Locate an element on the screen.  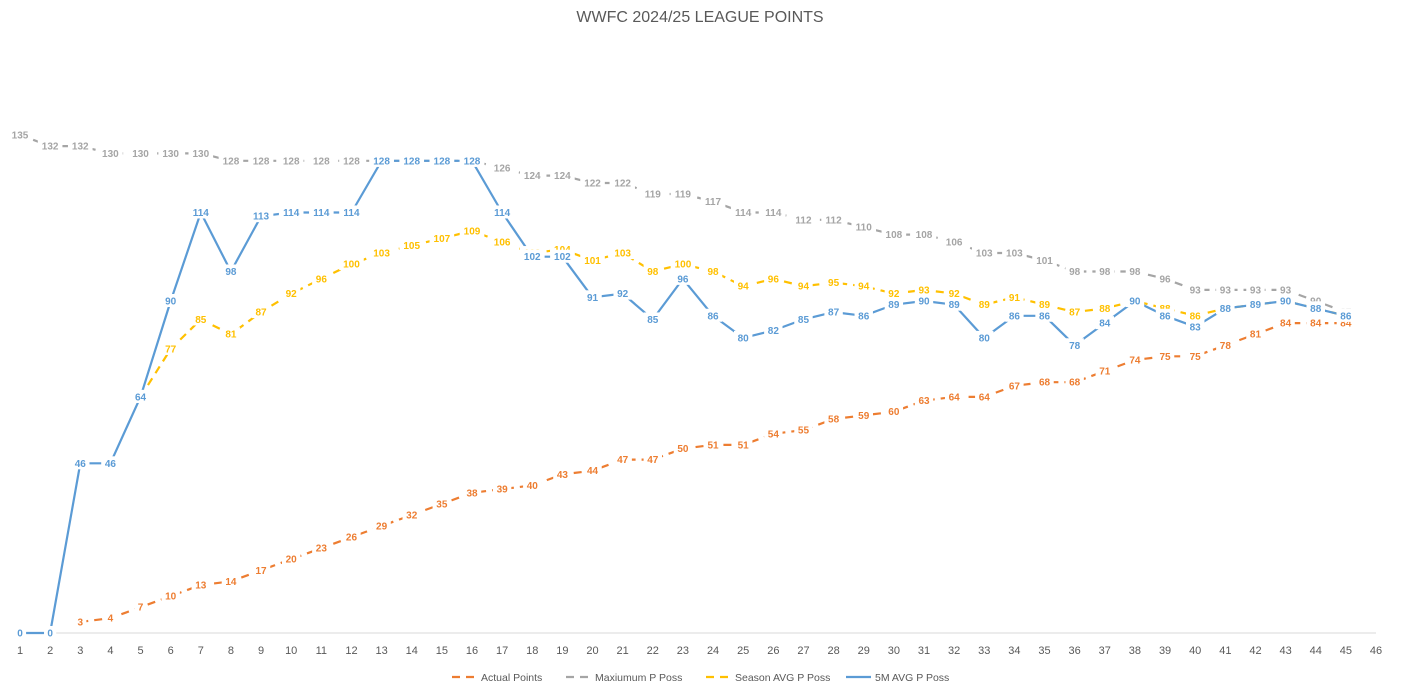
data-label: 26 is located at coordinates (352, 538).